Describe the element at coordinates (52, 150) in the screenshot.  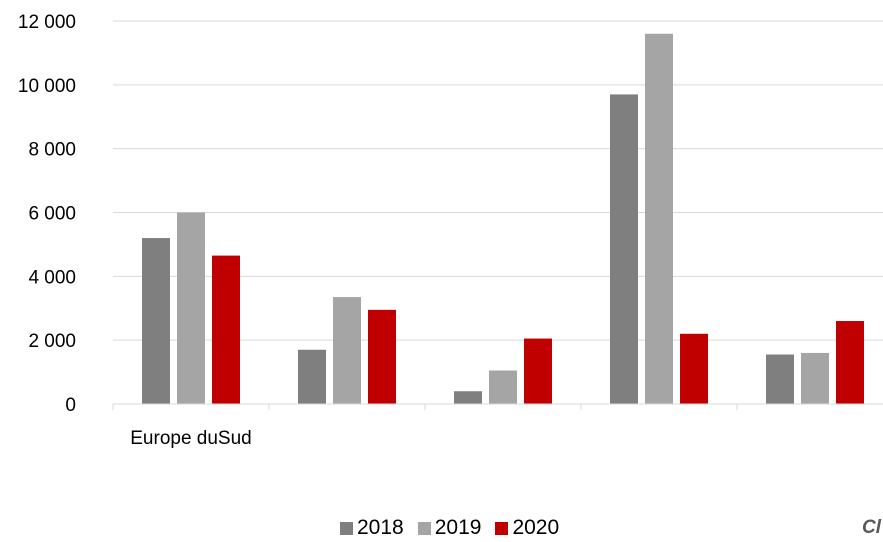
I see `y-tick-label: 8 000` at that location.